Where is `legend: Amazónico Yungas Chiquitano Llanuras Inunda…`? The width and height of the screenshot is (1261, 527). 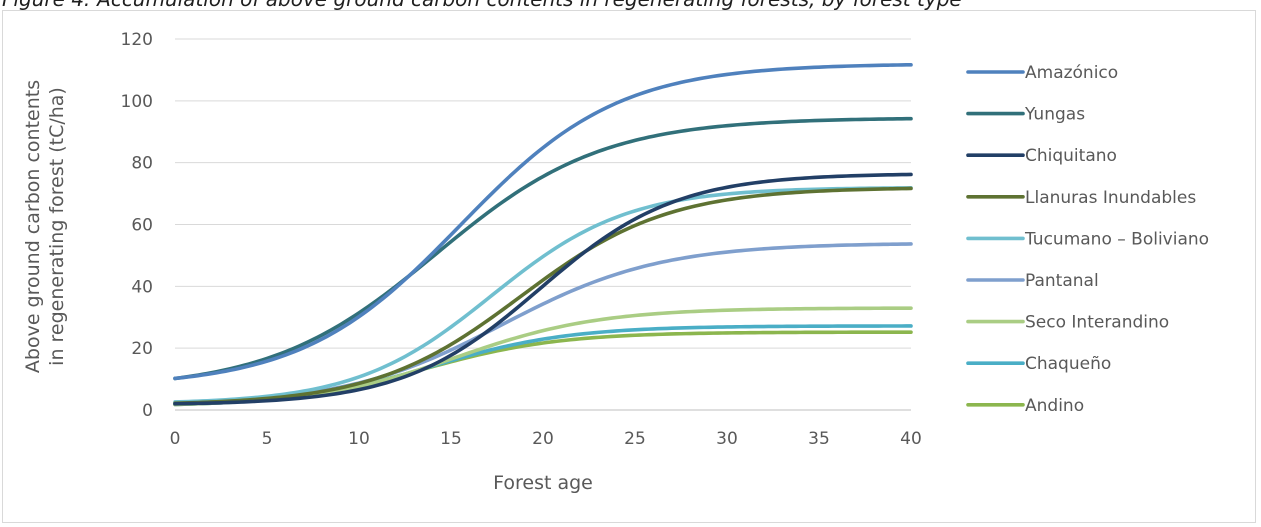 legend: Amazónico Yungas Chiquitano Llanuras Inunda… is located at coordinates (1087, 239).